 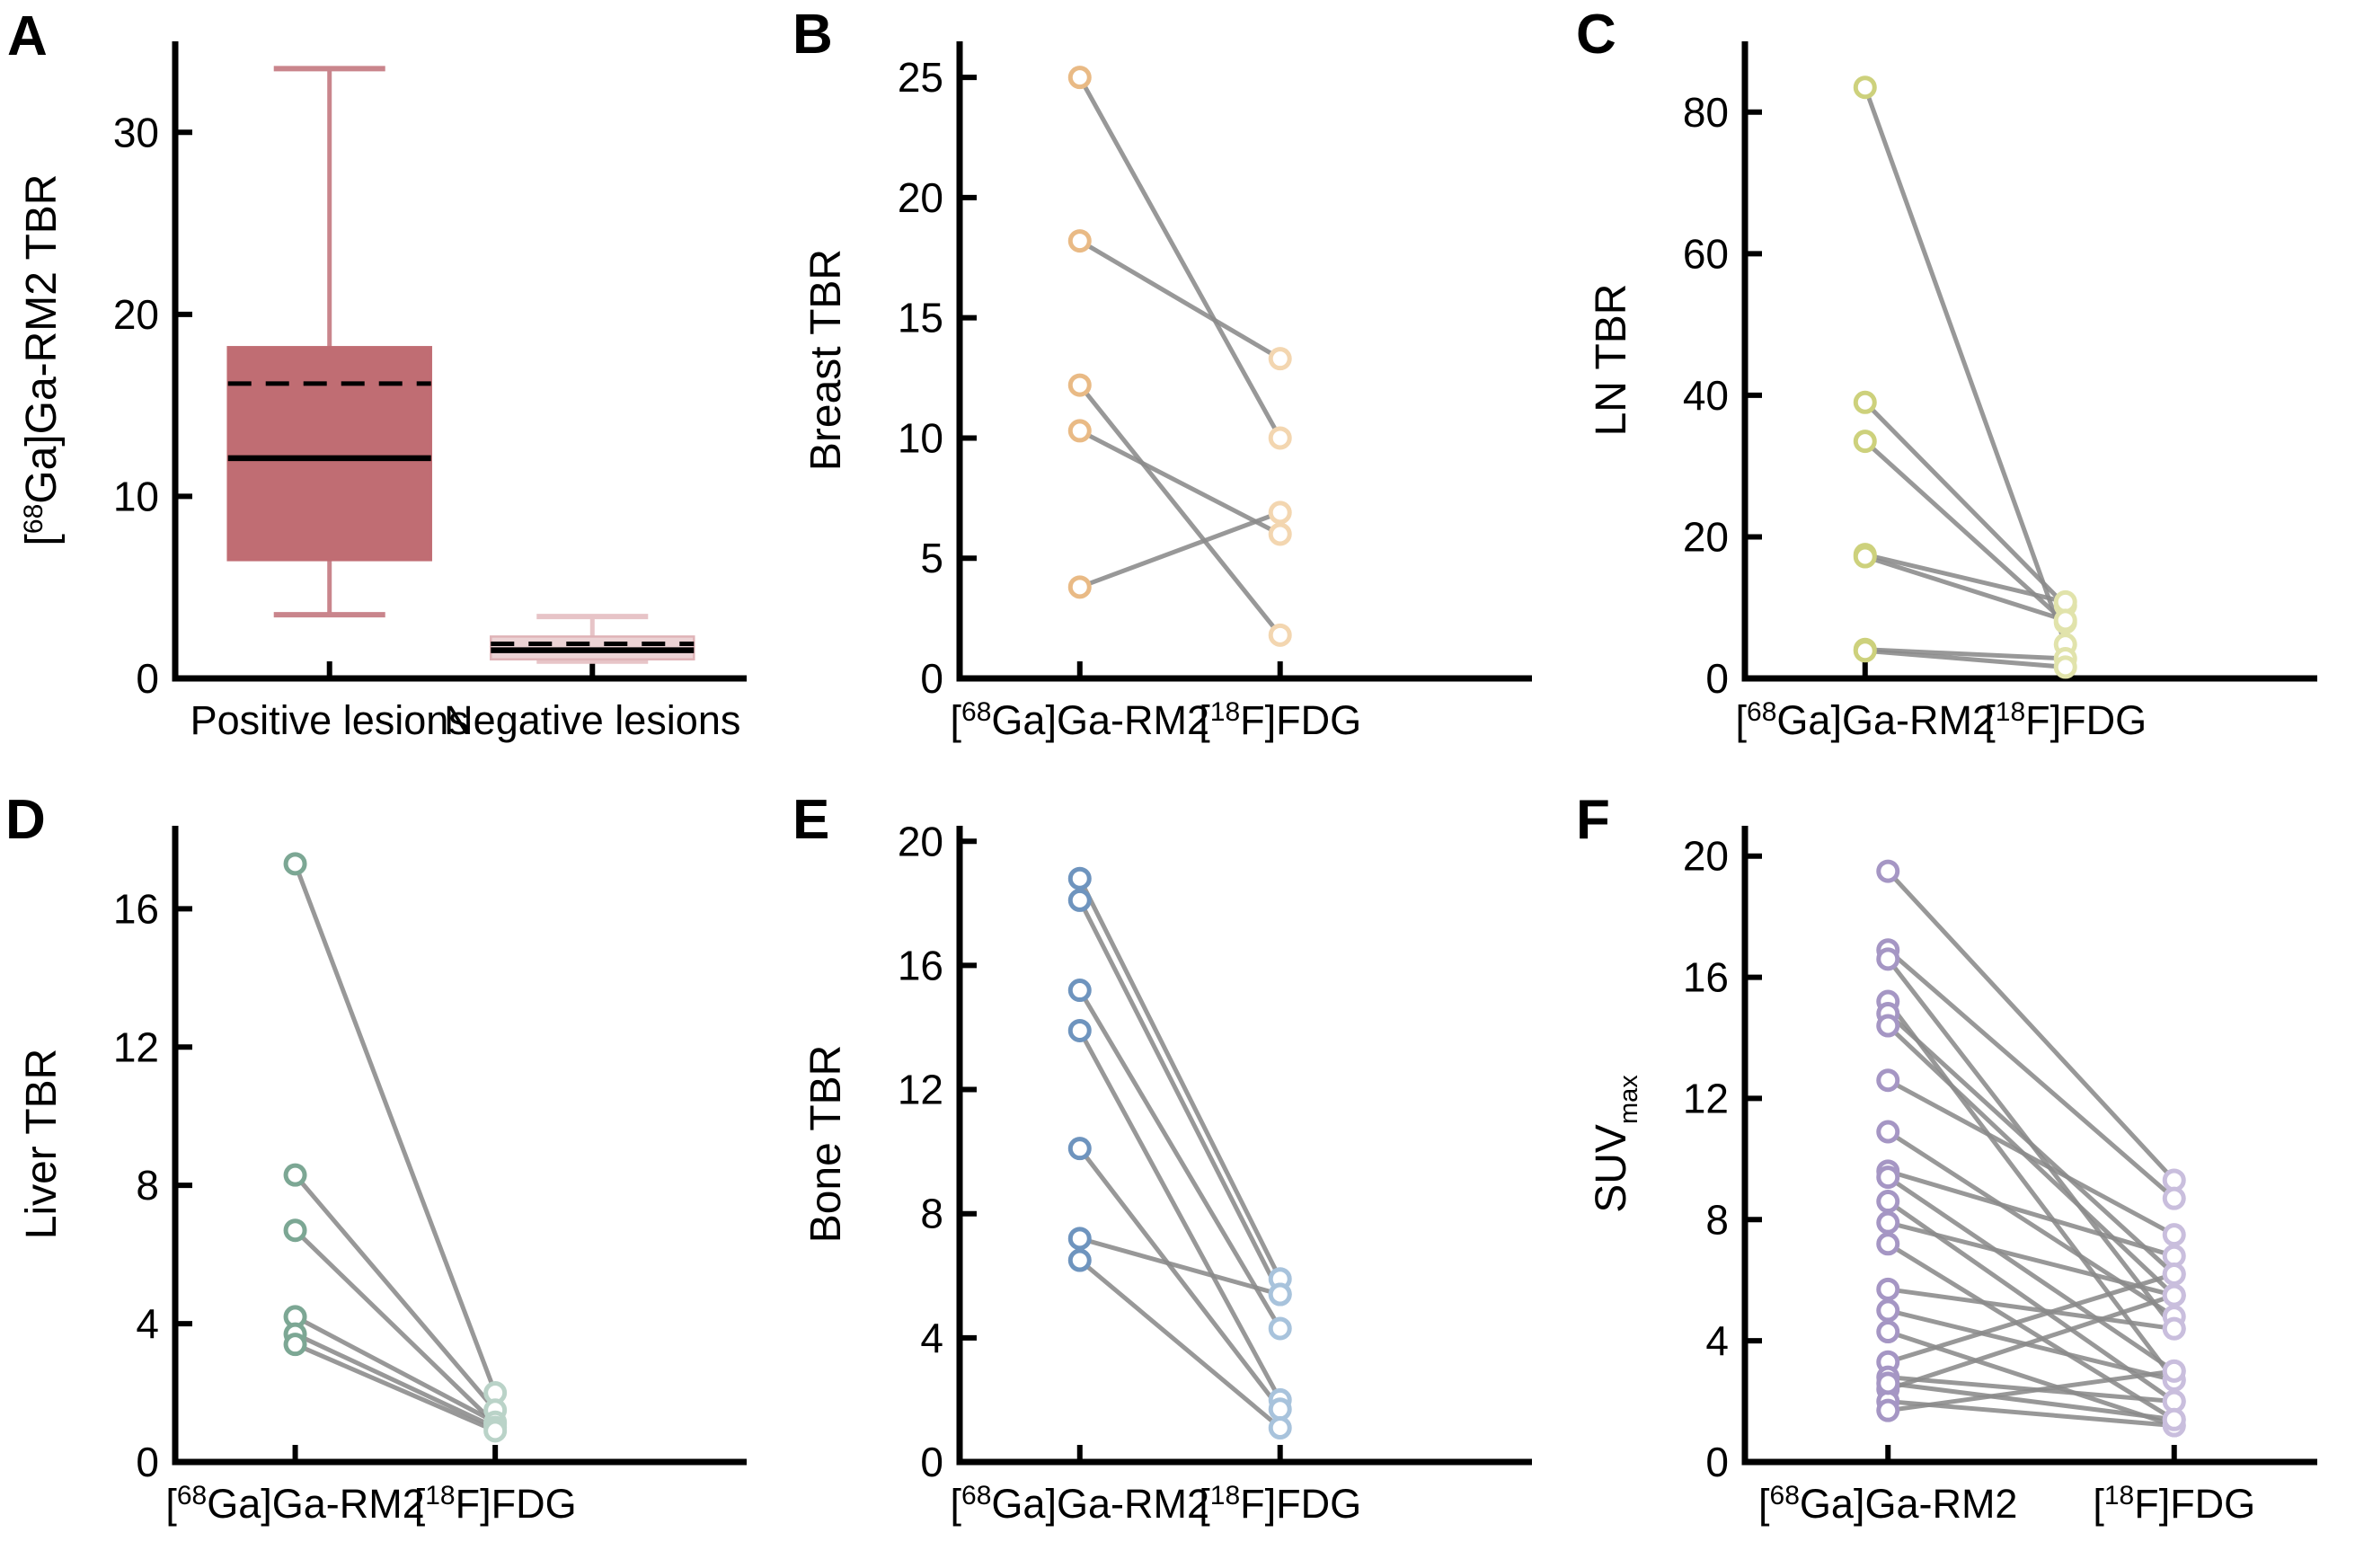 I want to click on panel-letter-e: E, so click(x=811, y=820).